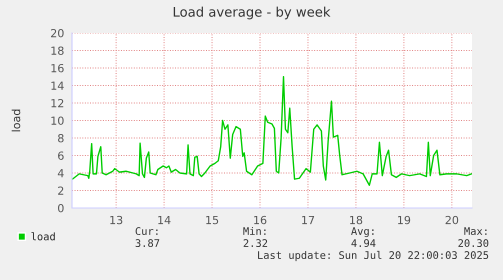  I want to click on y-tick-label: 0, so click(61, 208).